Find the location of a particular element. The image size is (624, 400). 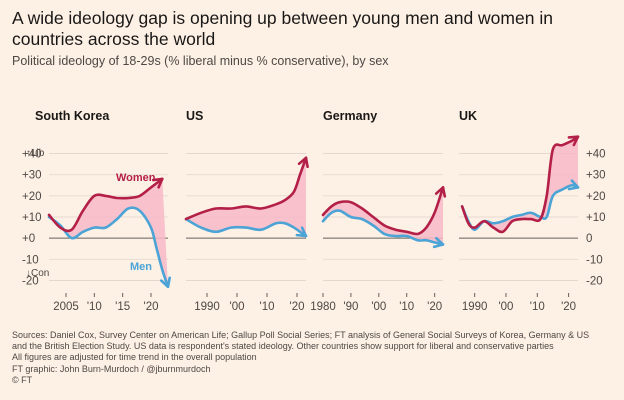

y-tick-right: +40 is located at coordinates (596, 155).